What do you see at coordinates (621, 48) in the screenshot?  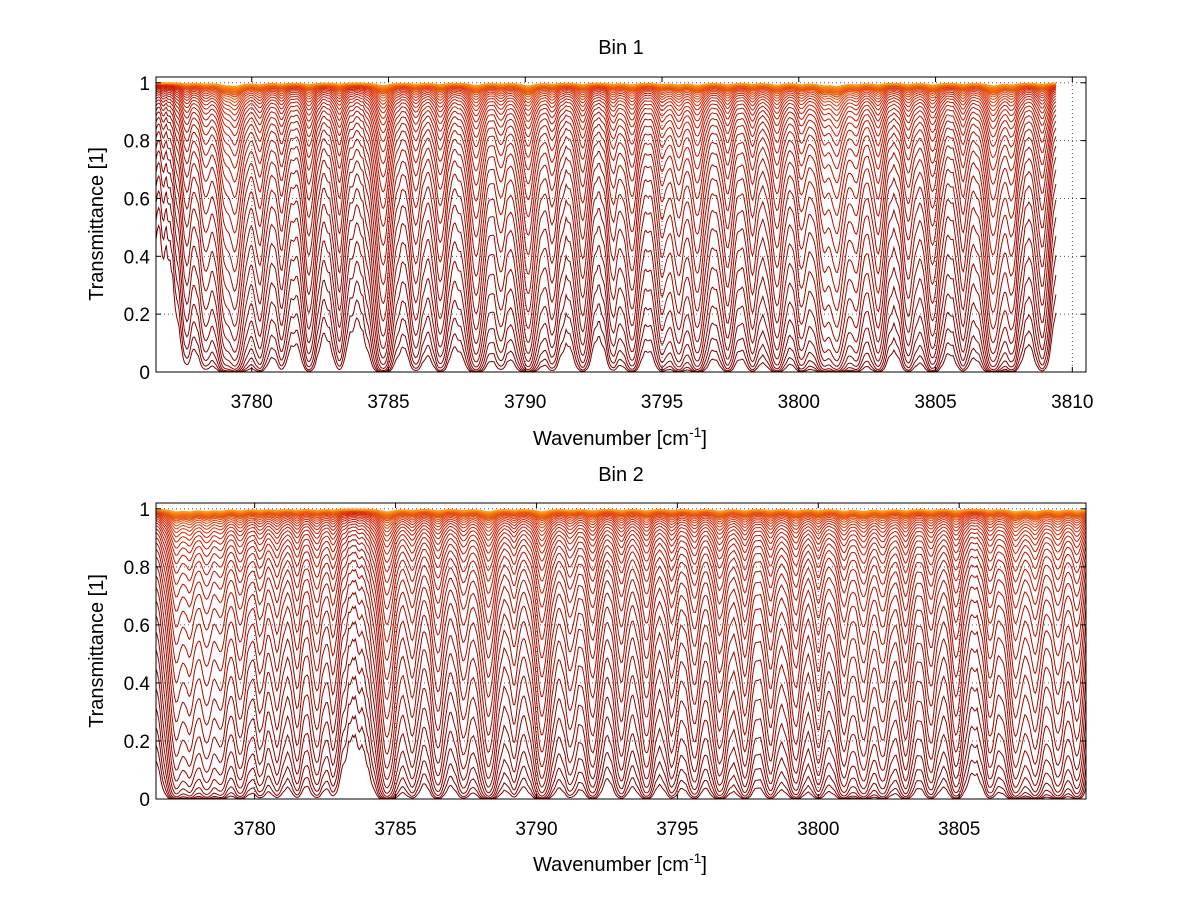 I see `chart-title: Bin 1` at bounding box center [621, 48].